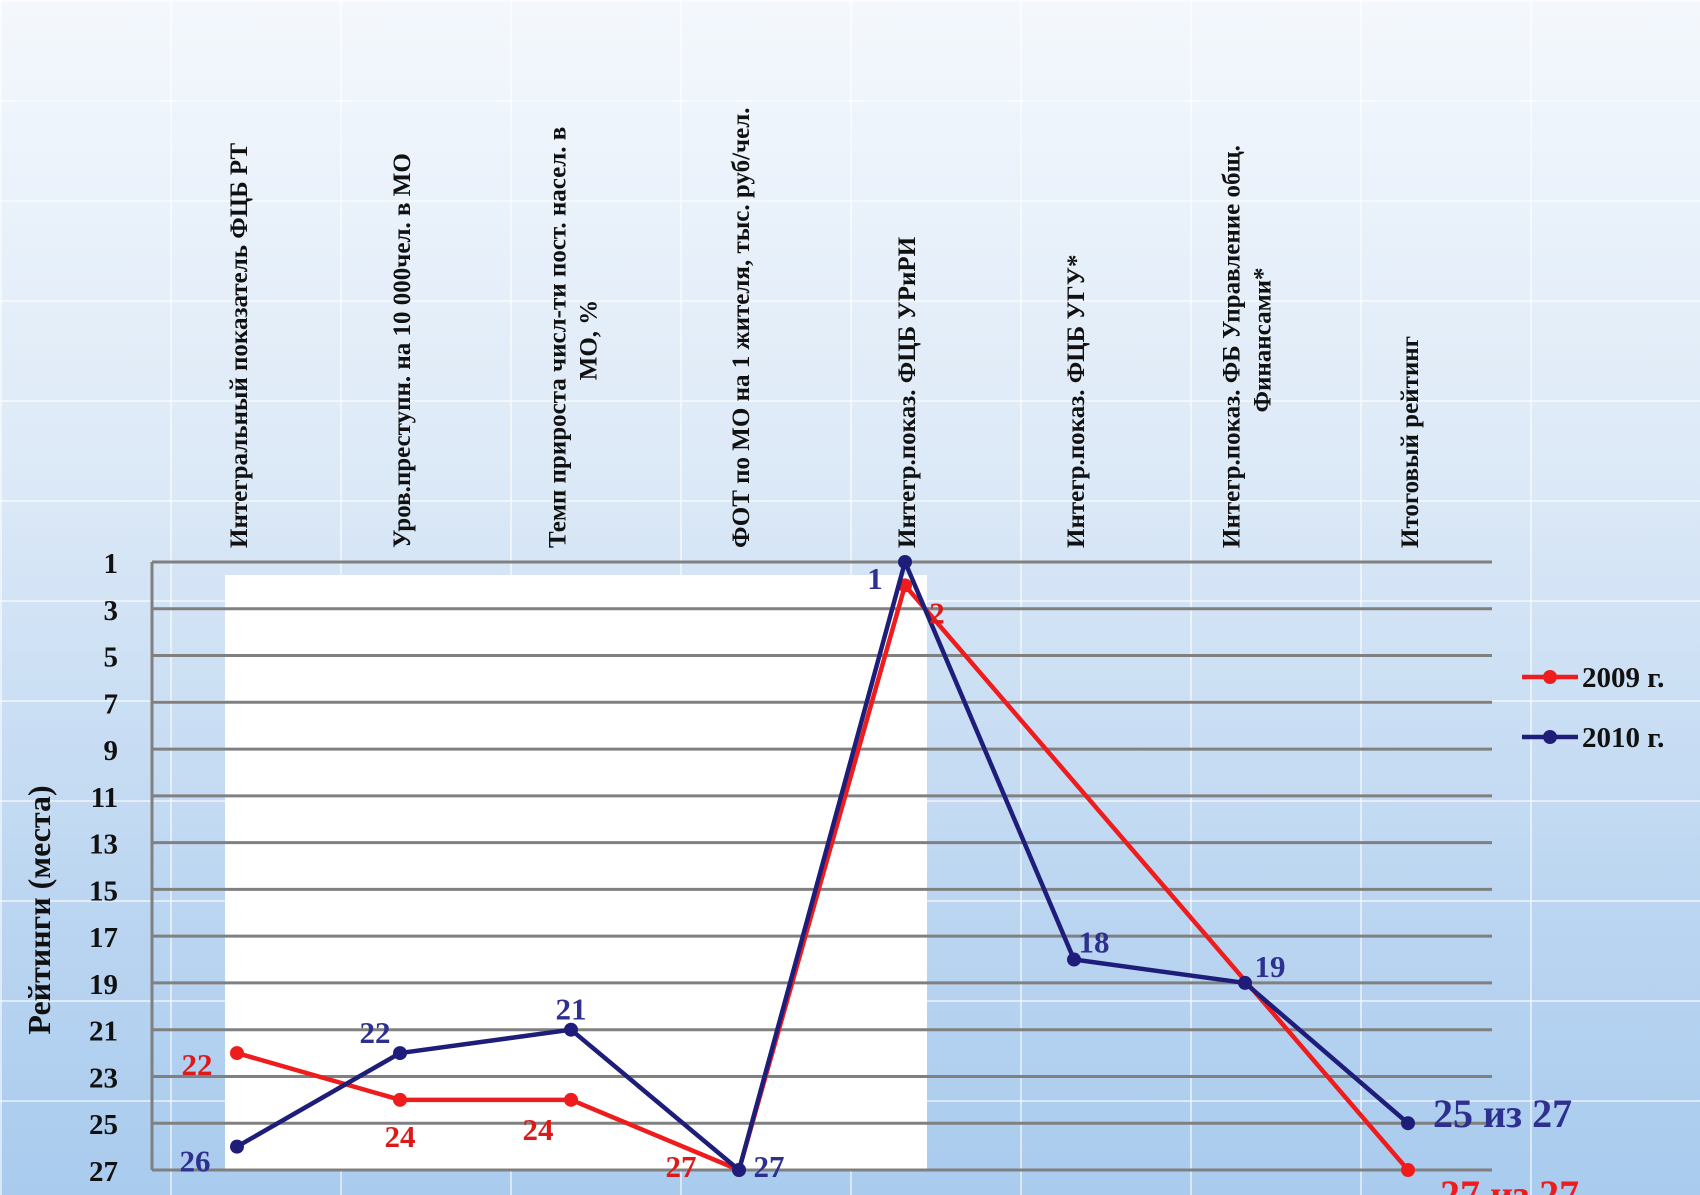 This screenshot has height=1195, width=1700. Describe the element at coordinates (937, 612) in the screenshot. I see `data-label: 2` at that location.